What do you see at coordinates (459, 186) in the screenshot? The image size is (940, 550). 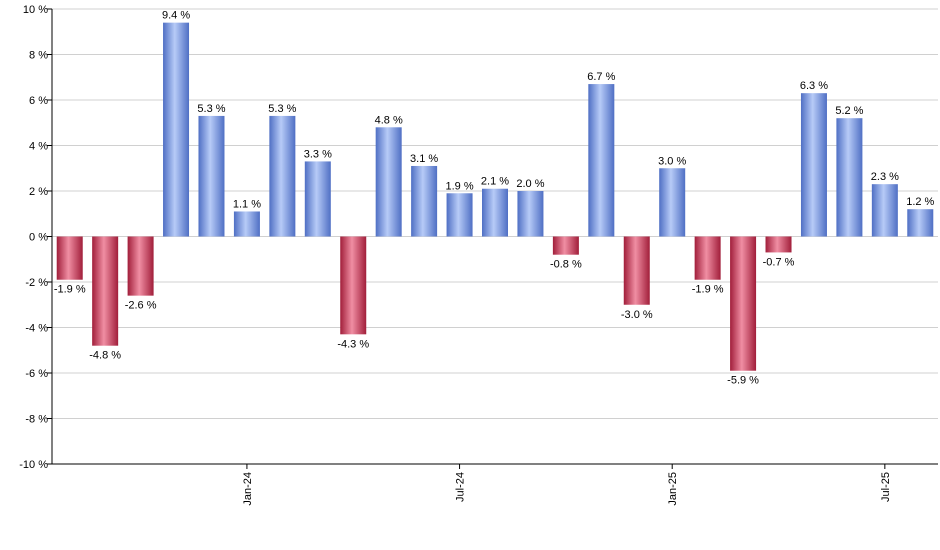 I see `data-label: 1.9 %` at bounding box center [459, 186].